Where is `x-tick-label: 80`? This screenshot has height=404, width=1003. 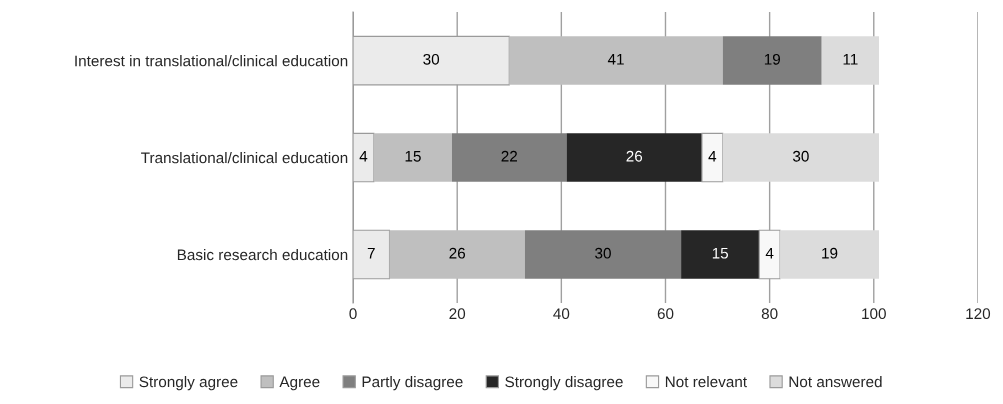 x-tick-label: 80 is located at coordinates (769, 314).